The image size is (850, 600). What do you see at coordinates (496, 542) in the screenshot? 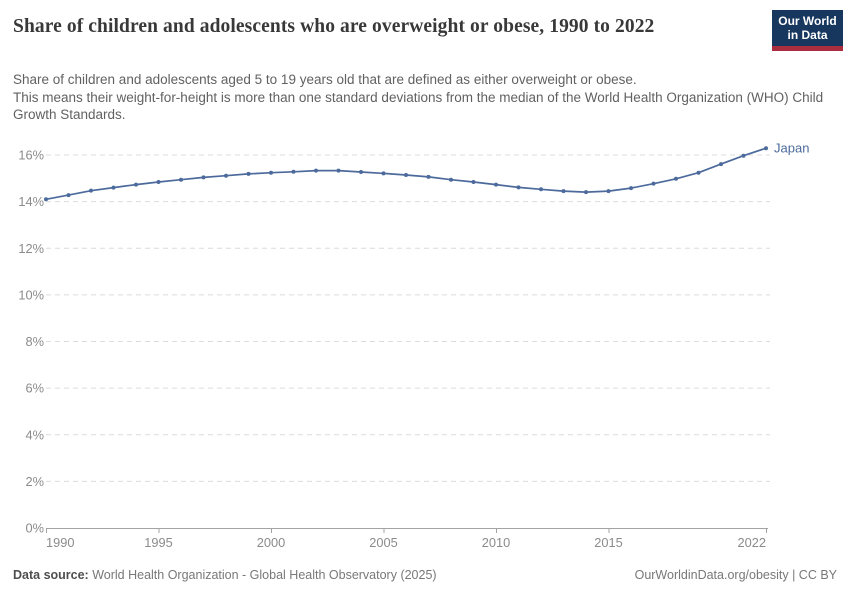
I see `x-tick-label: 2010` at bounding box center [496, 542].